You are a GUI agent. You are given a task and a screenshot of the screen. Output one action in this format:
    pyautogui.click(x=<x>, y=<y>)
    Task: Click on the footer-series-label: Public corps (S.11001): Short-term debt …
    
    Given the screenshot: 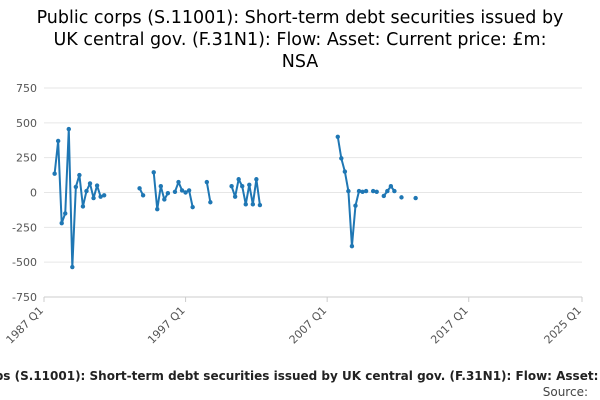 What is the action you would take?
    pyautogui.click(x=300, y=377)
    